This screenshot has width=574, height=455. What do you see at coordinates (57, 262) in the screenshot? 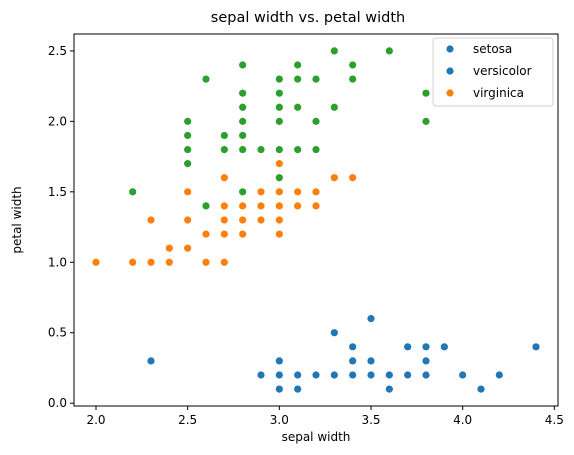
I see `y-tick-label: 1.0` at bounding box center [57, 262].